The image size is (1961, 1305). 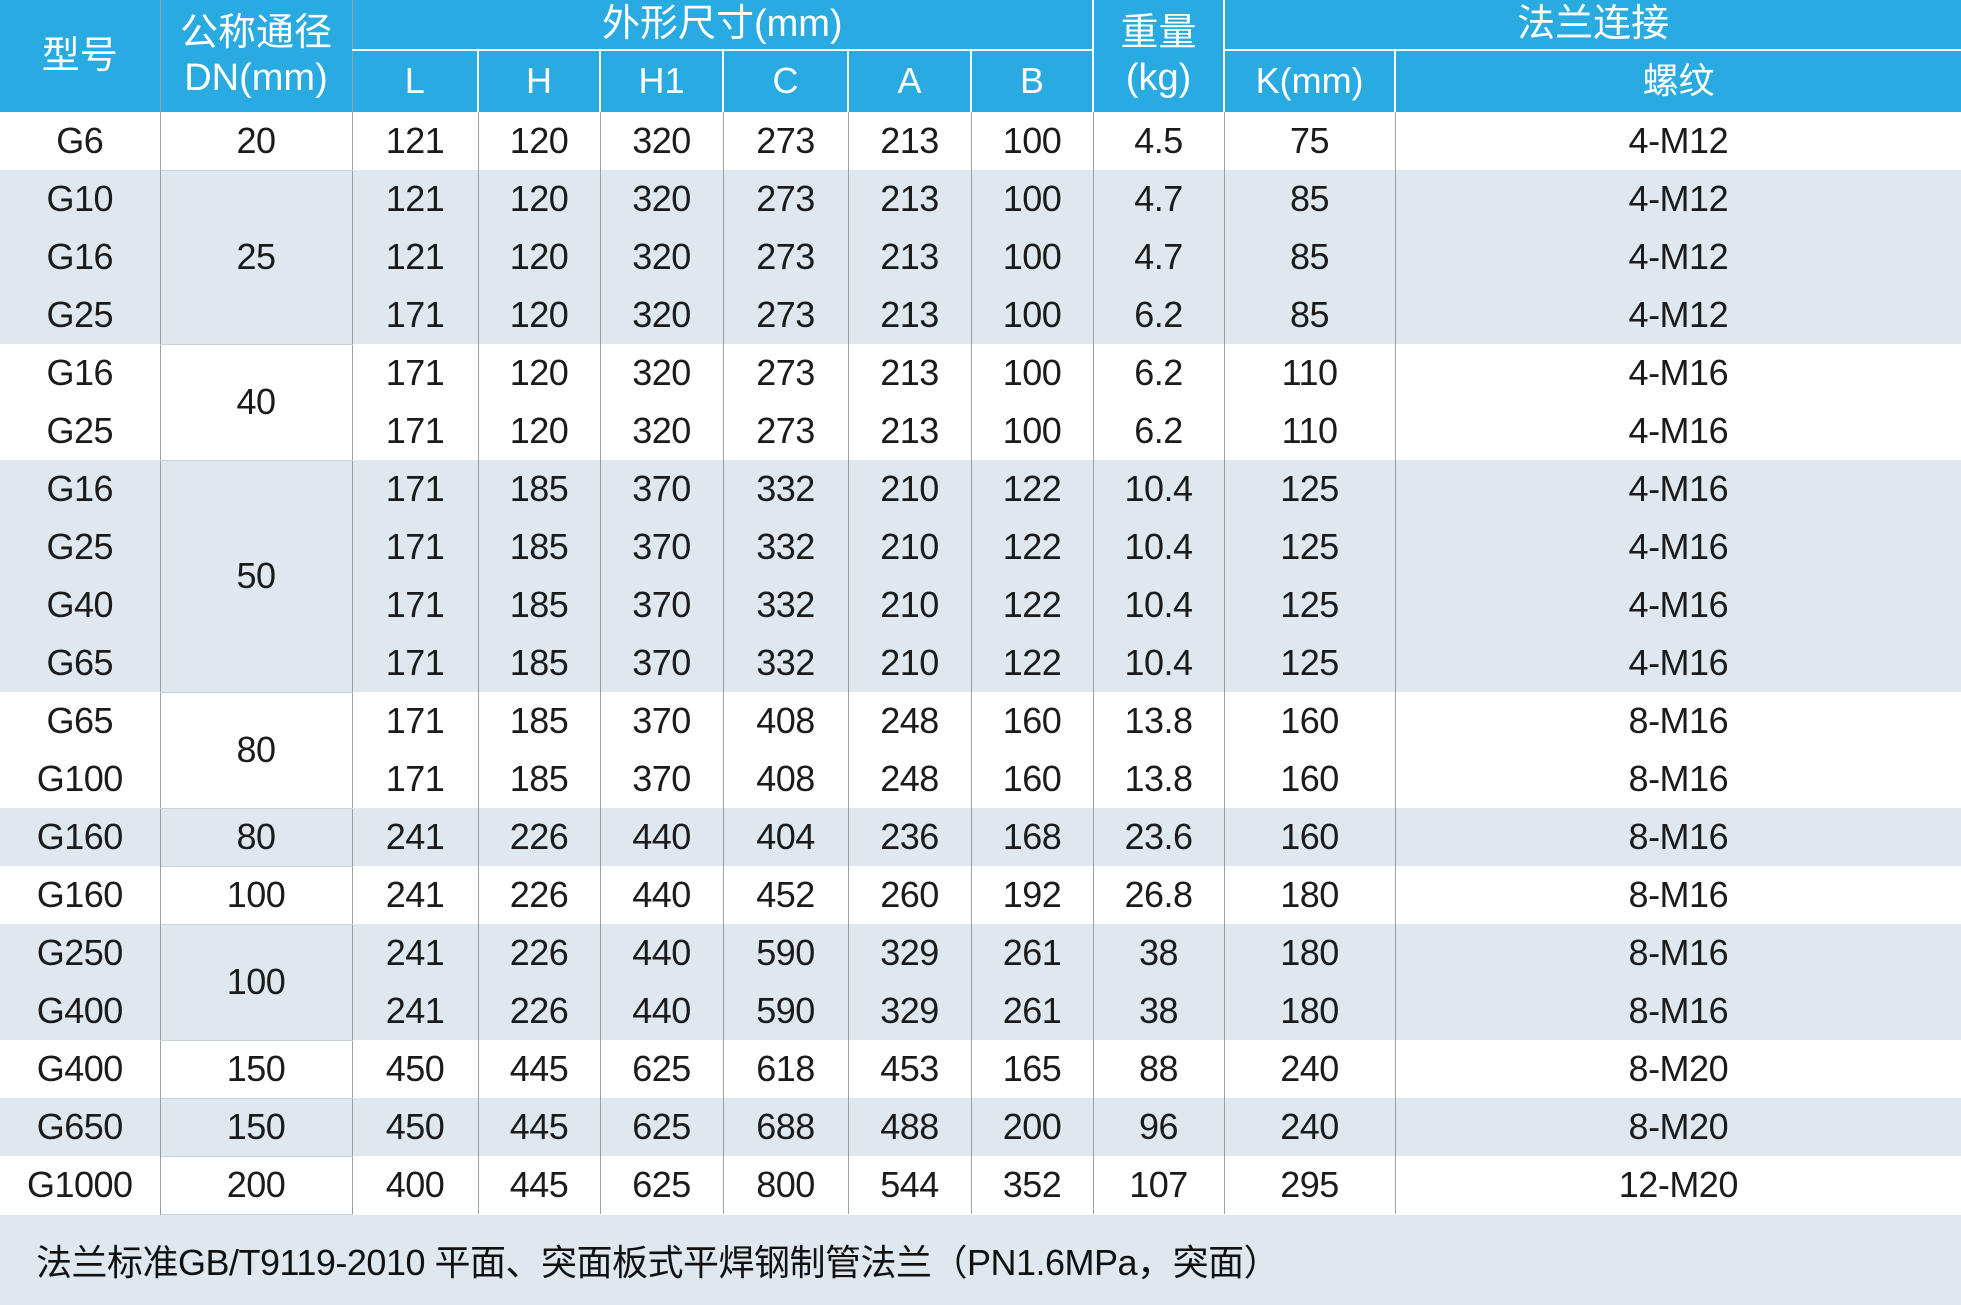 What do you see at coordinates (1159, 1127) in the screenshot?
I see `cell-weight: 96` at bounding box center [1159, 1127].